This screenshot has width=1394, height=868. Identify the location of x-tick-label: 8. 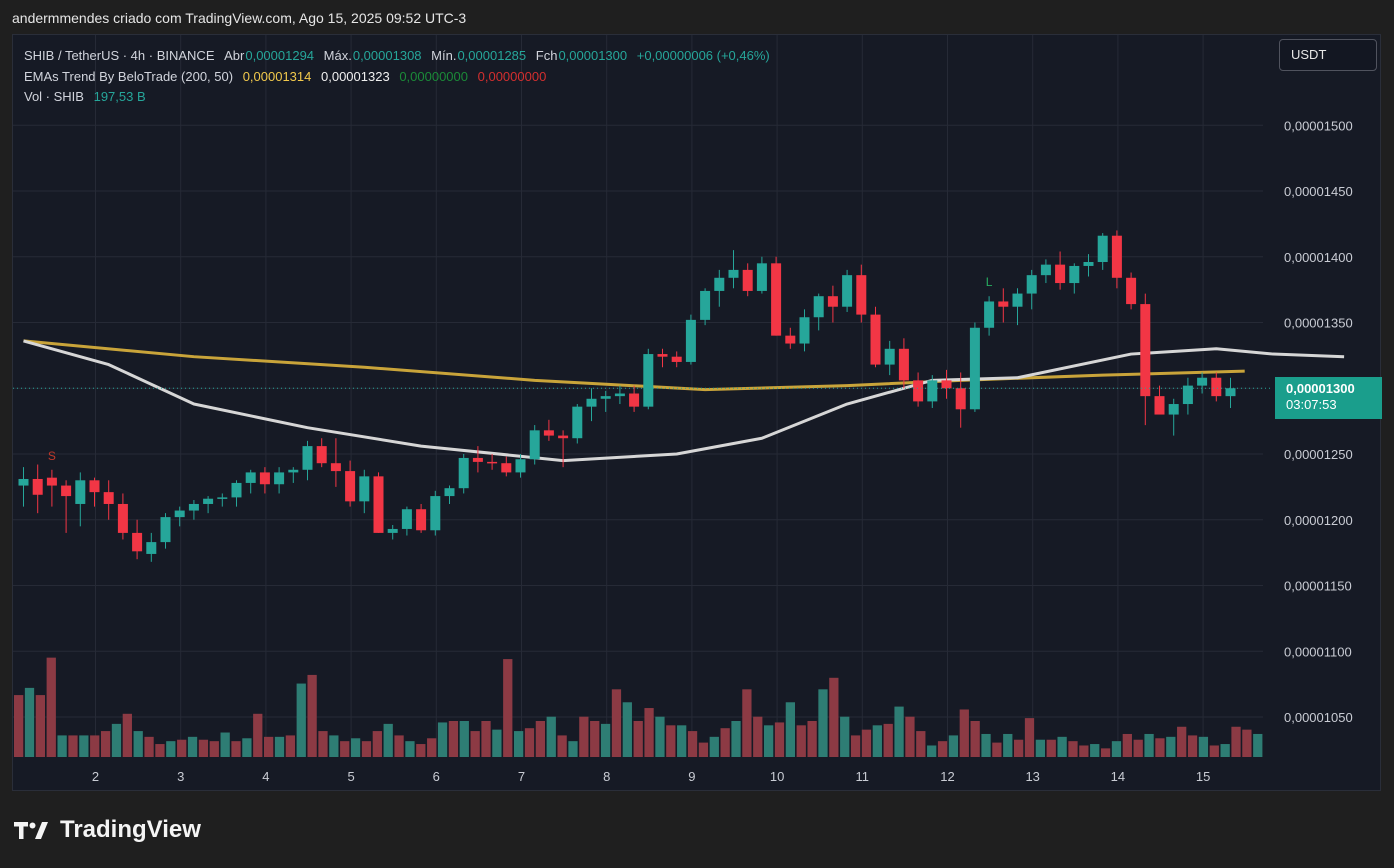
(606, 776).